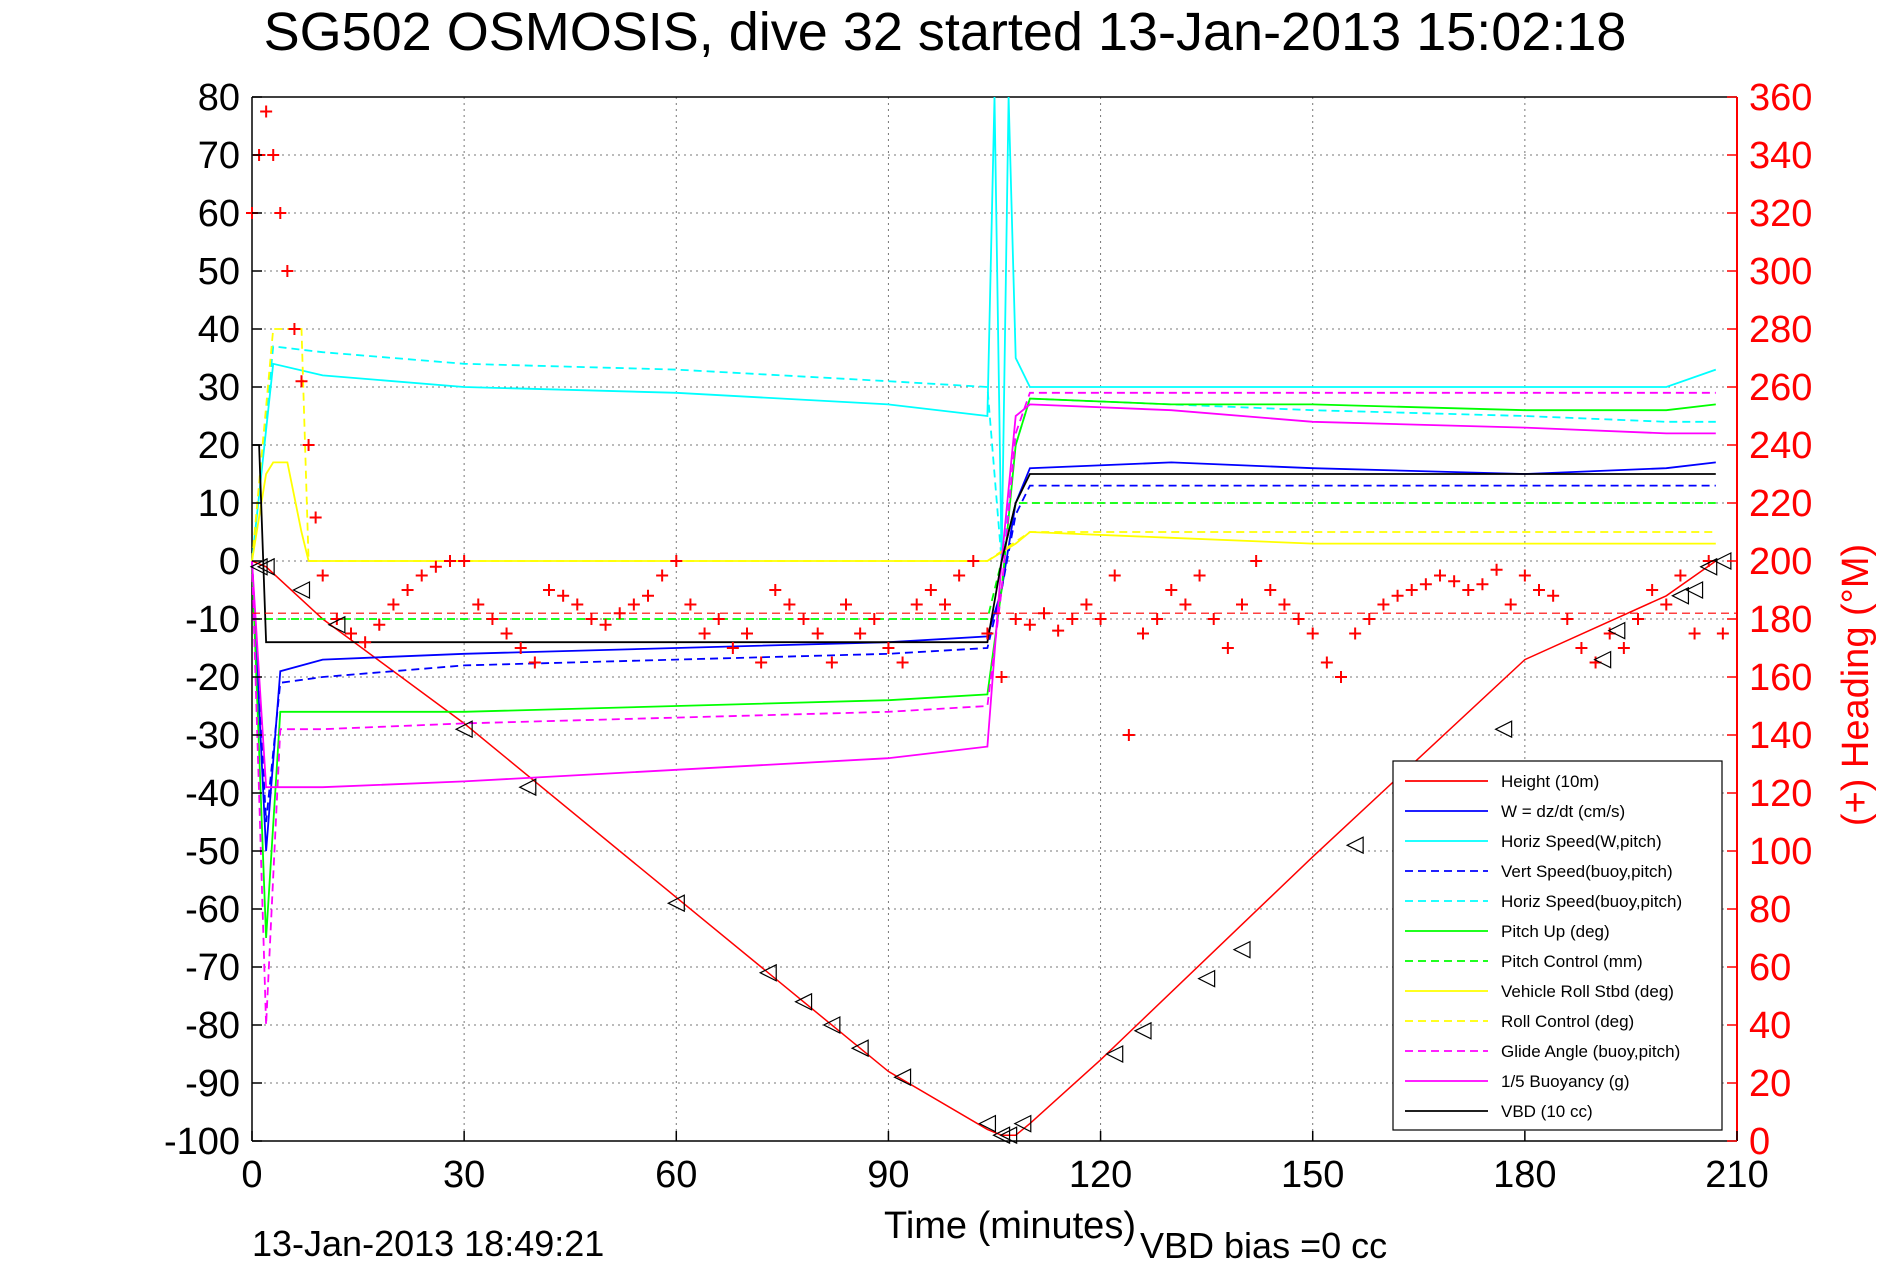 This screenshot has width=1891, height=1262. What do you see at coordinates (1780, 214) in the screenshot?
I see `y-right-tick-label: 320` at bounding box center [1780, 214].